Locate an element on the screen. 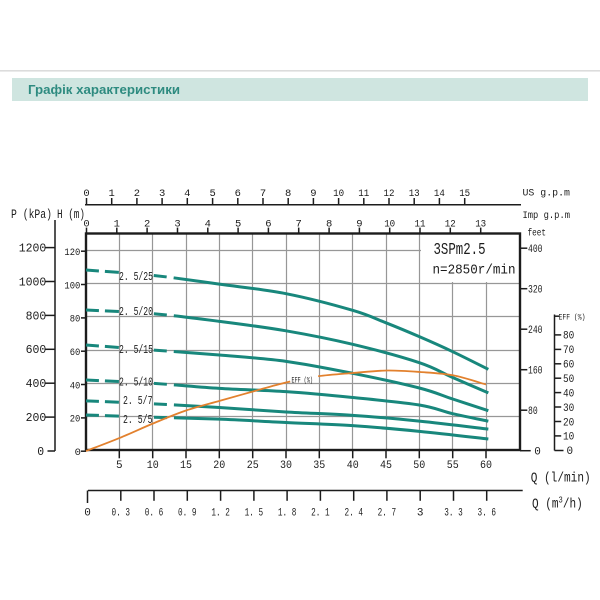 Image resolution: width=600 pixels, height=600 pixels. svg-text: 14 is located at coordinates (439, 194).